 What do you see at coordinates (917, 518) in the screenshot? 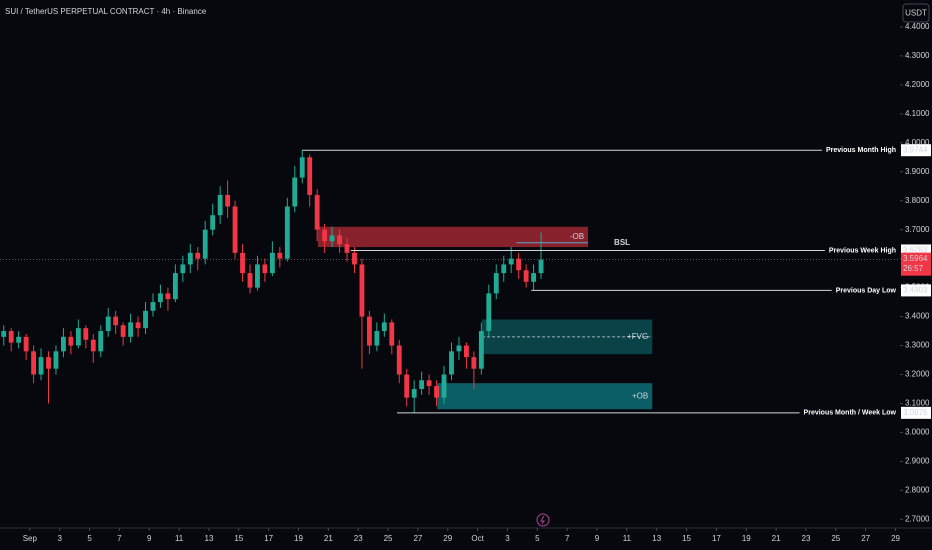
I see `y-tick-label: 2.7000` at bounding box center [917, 518].